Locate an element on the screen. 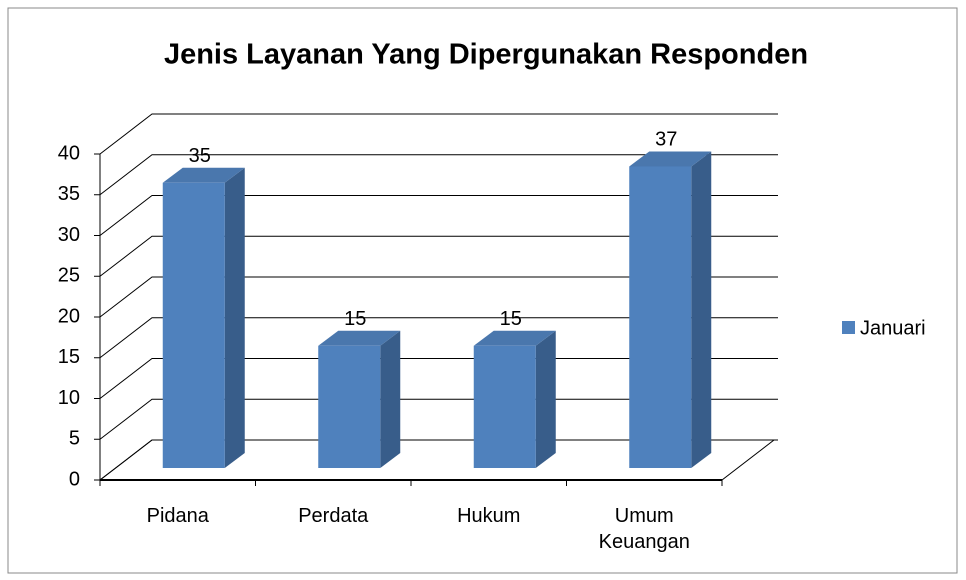  legend-swatch is located at coordinates (848, 327).